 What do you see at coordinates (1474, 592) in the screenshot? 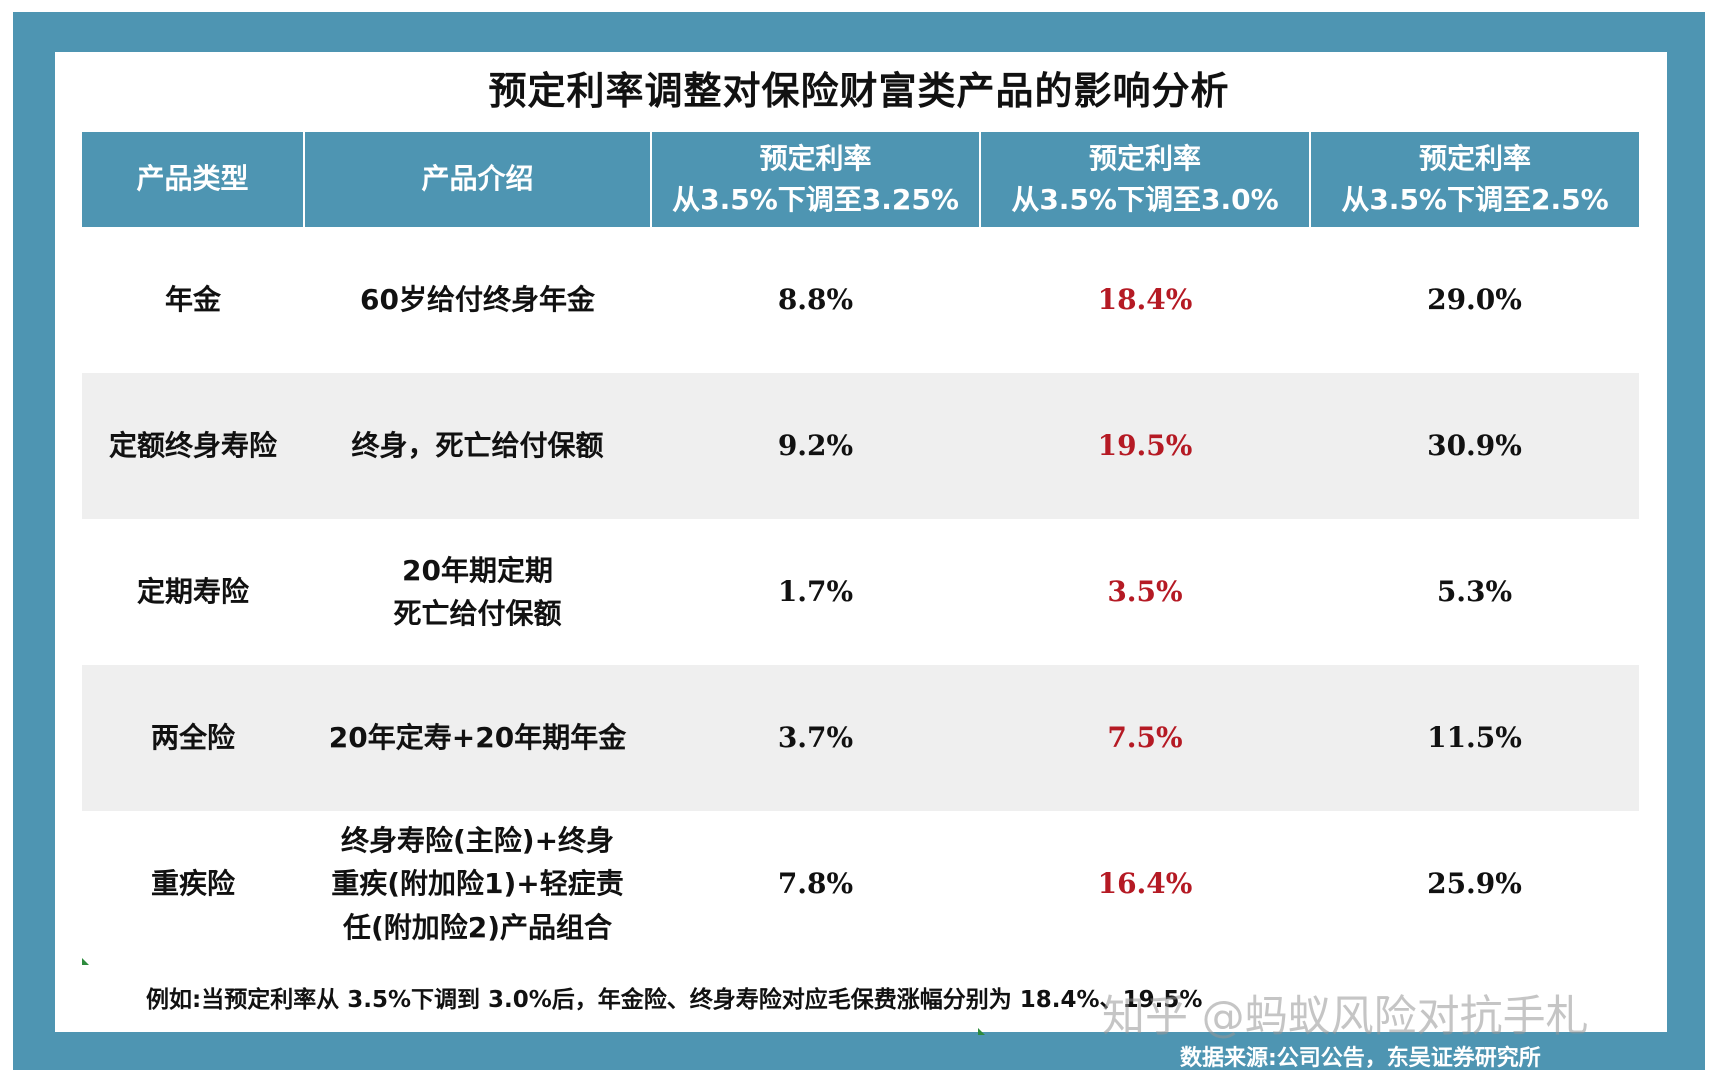
I see `rate-2-5-value: 5.3%` at bounding box center [1474, 592].